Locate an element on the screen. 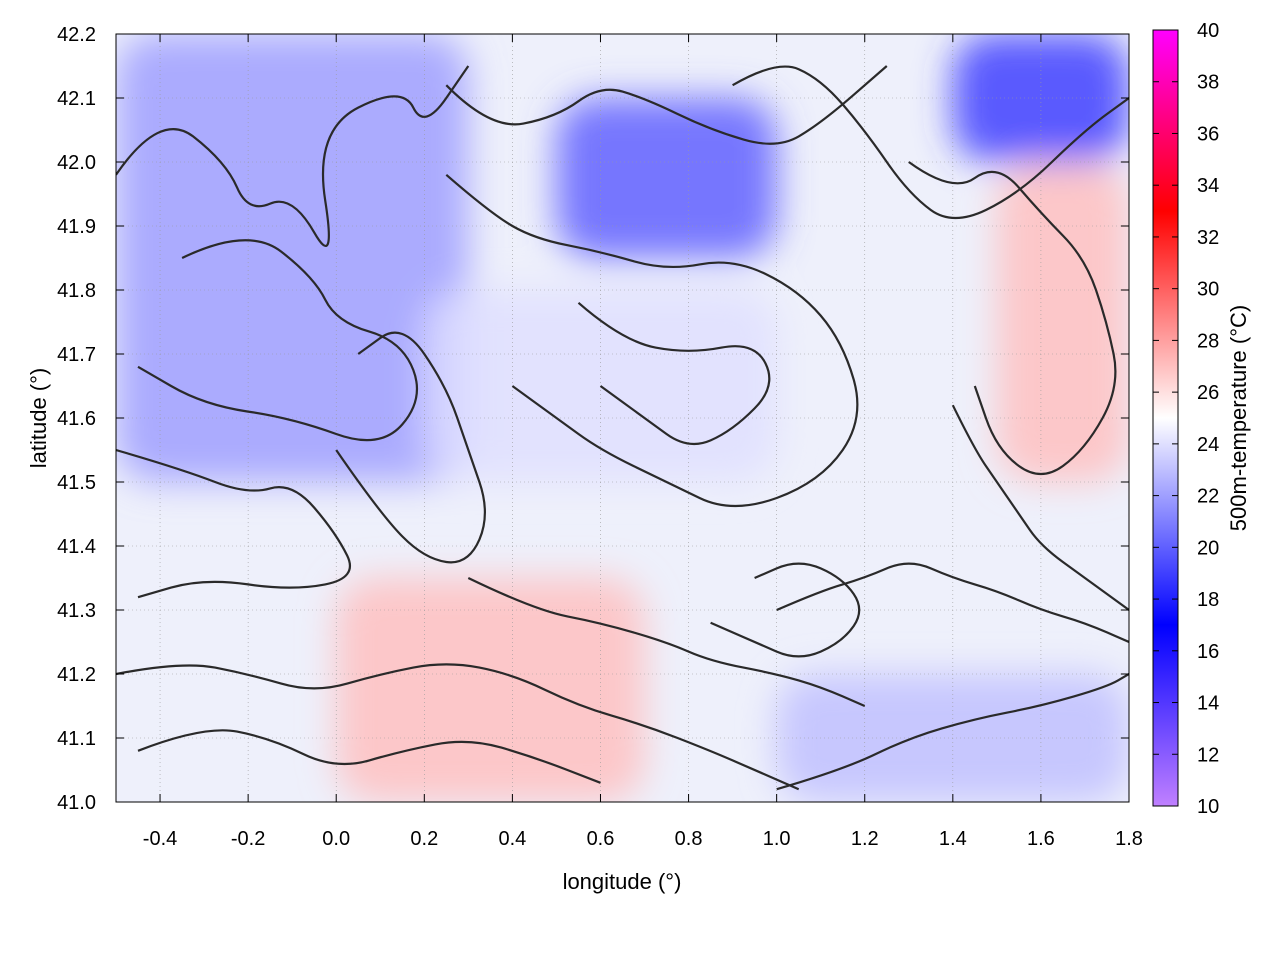  region-northwest is located at coordinates (292, 258).